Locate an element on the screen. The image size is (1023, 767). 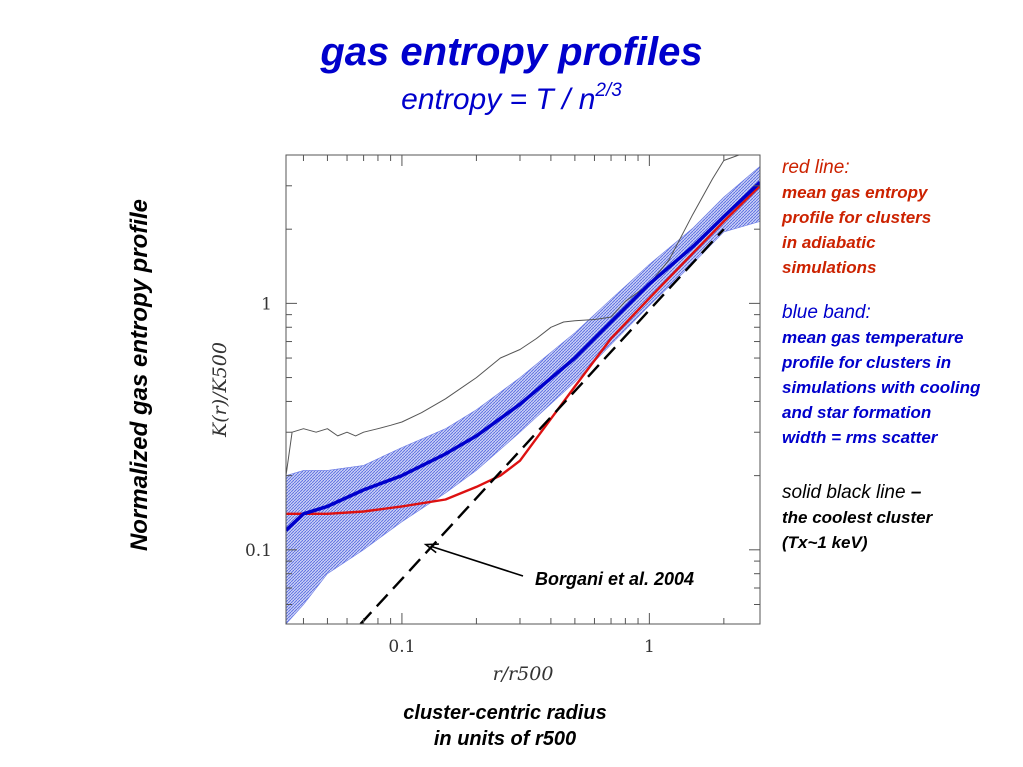
bottom-label-line: in units of r500 is located at coordinates (505, 739).